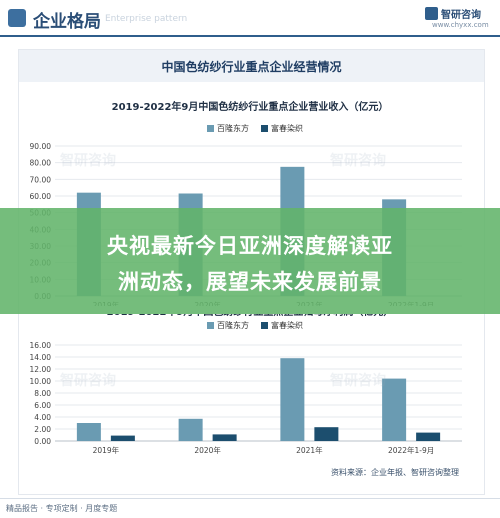 This screenshot has height=518, width=500. Describe the element at coordinates (62, 508) in the screenshot. I see `footer-services: 精品报告 · 专项定制 · 月度专题` at that location.